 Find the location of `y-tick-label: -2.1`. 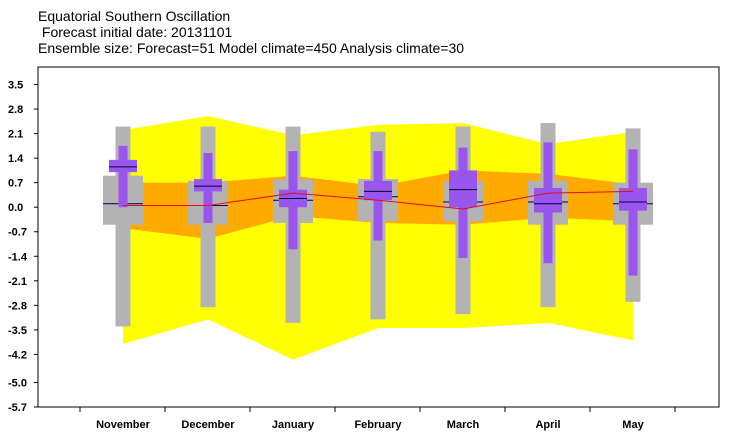

y-tick-label: -2.1 is located at coordinates (17, 282).